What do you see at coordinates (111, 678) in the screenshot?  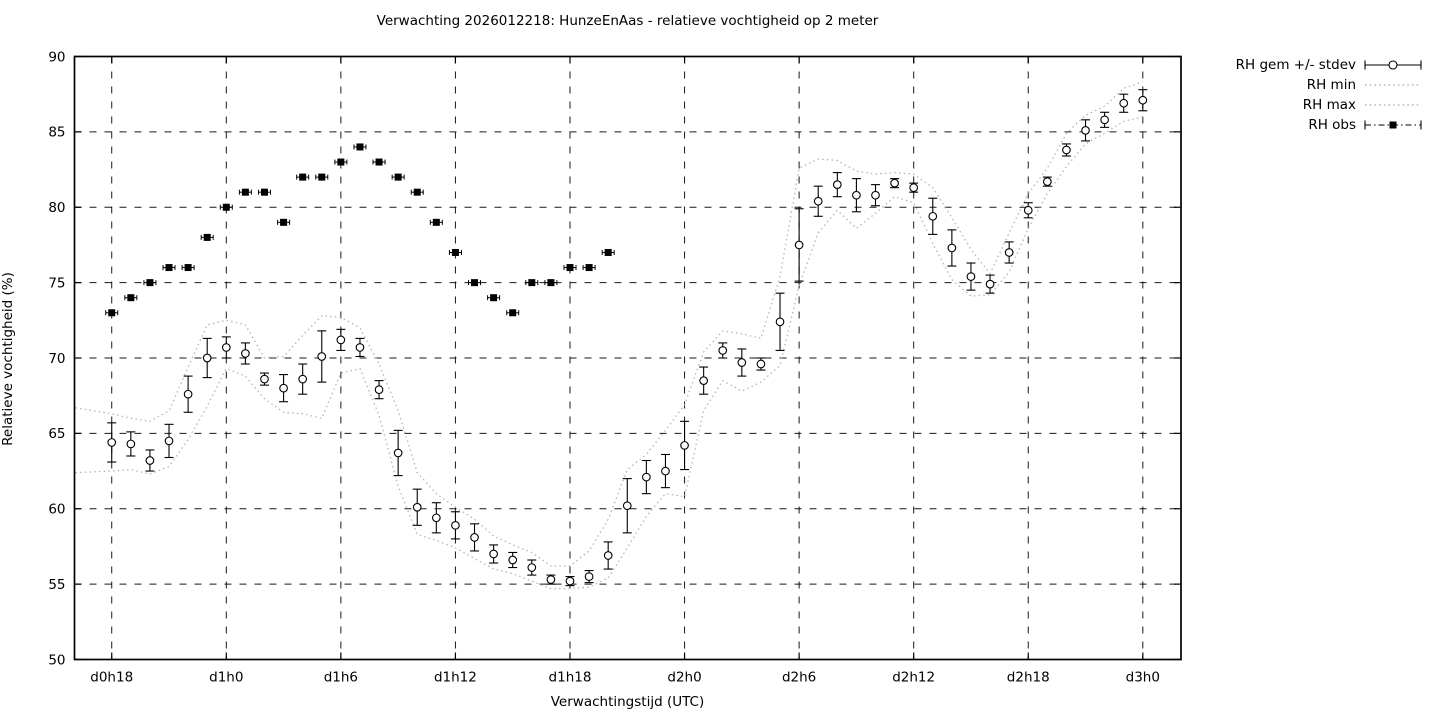 I see `x-tick-label: d0h18` at bounding box center [111, 678].